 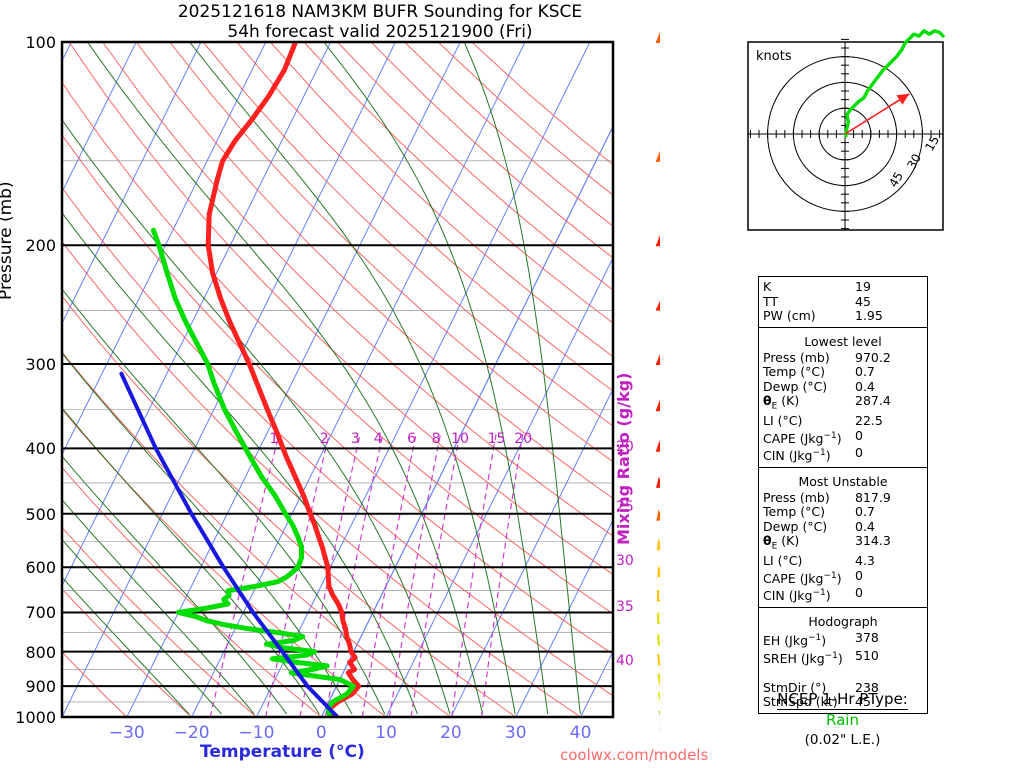 What do you see at coordinates (869, 420) in the screenshot?
I see `indices-row-value: 22.5` at bounding box center [869, 420].